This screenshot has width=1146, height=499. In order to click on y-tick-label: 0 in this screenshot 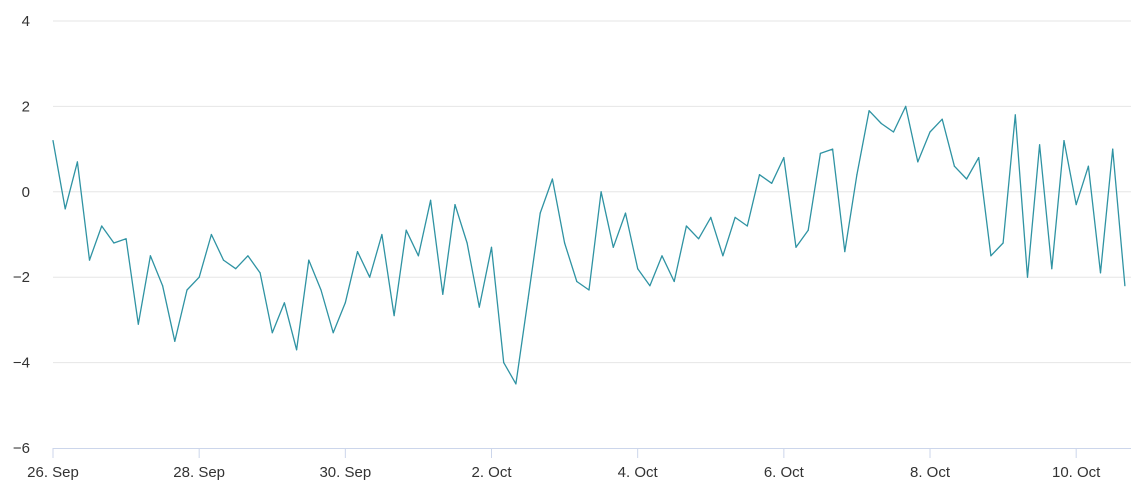, I will do `click(26, 192)`.